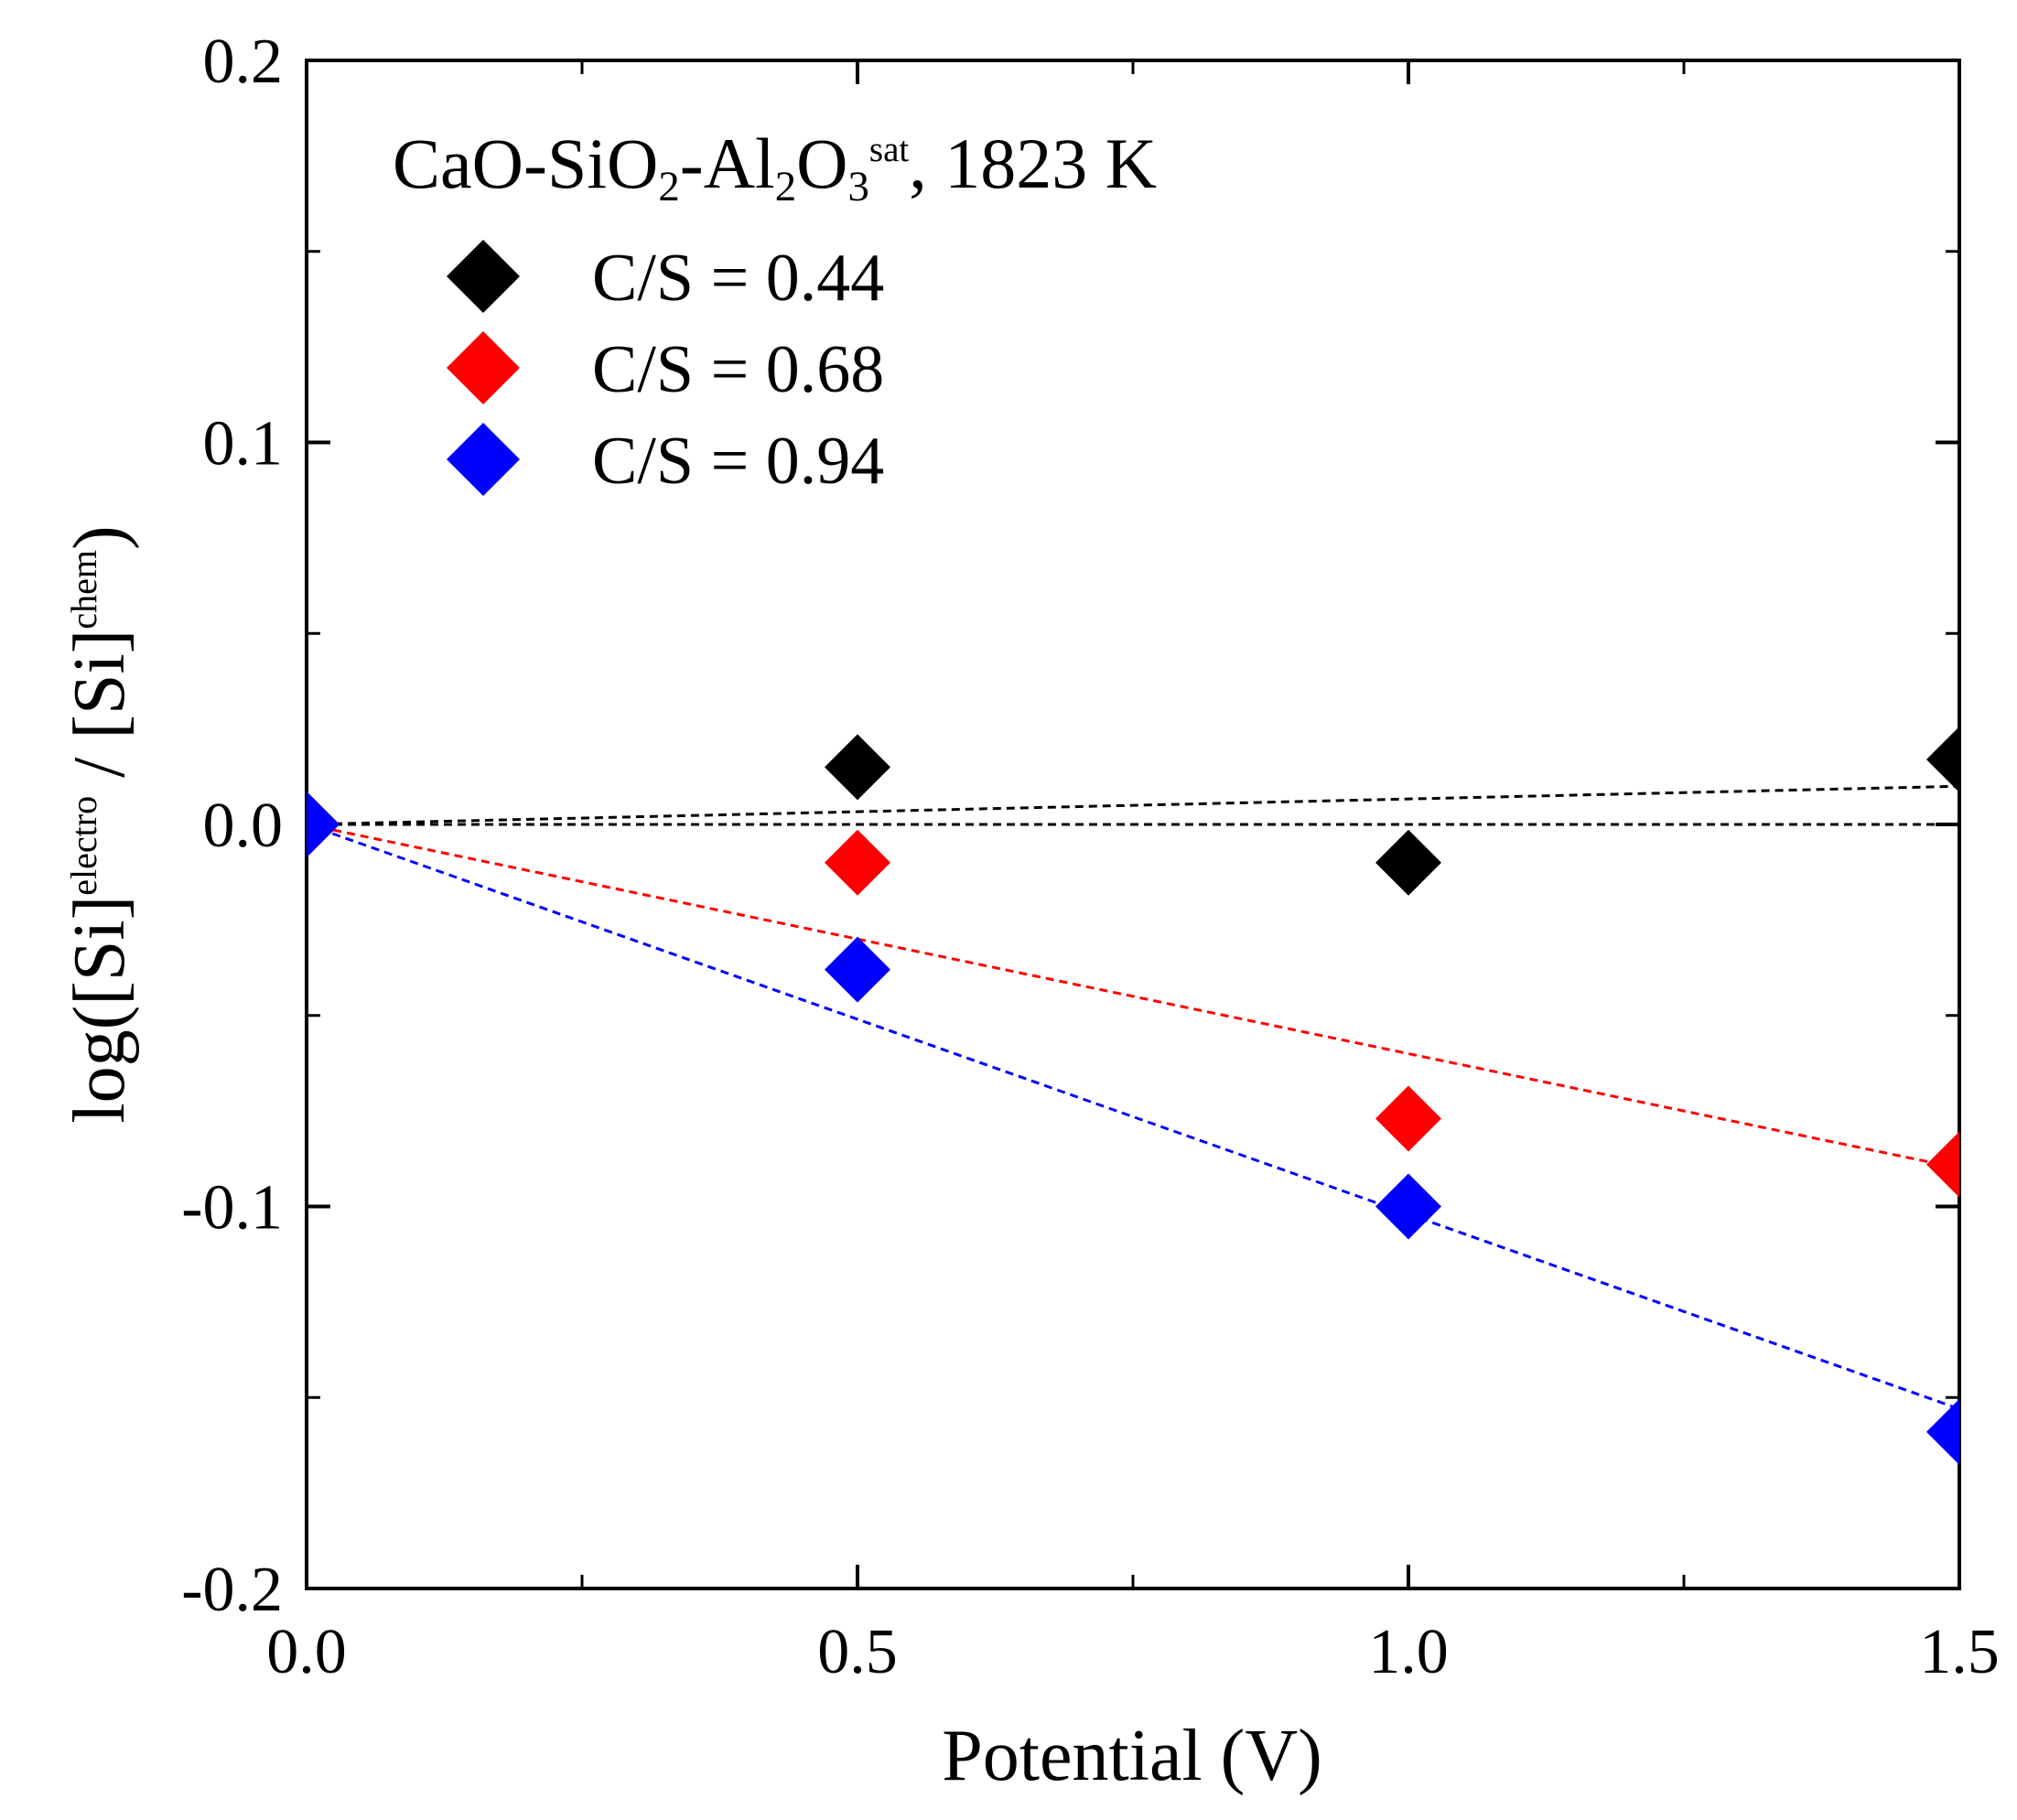 Image resolution: width=2017 pixels, height=1820 pixels. Describe the element at coordinates (1131, 1756) in the screenshot. I see `x-axis-label: Potential (V)` at that location.